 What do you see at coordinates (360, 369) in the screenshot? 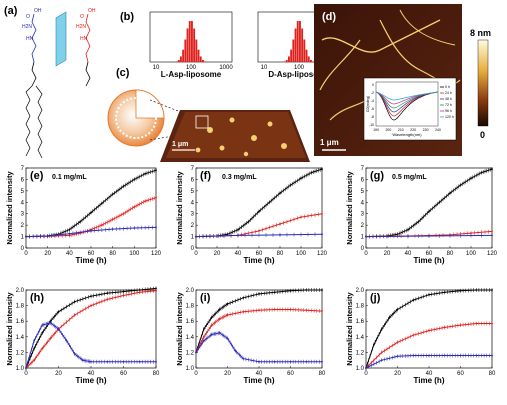
I see `y-tick-label: 1.0` at bounding box center [360, 369].